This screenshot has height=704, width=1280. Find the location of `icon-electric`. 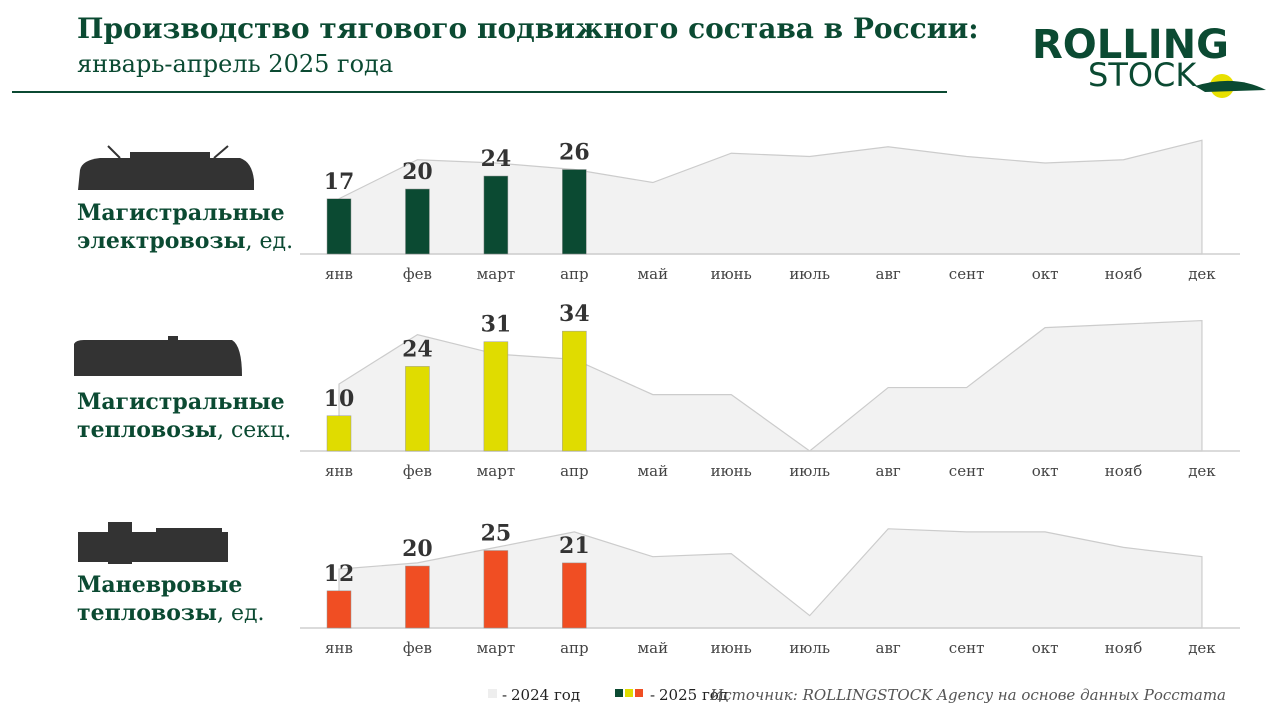

icon-electric is located at coordinates (166, 167).